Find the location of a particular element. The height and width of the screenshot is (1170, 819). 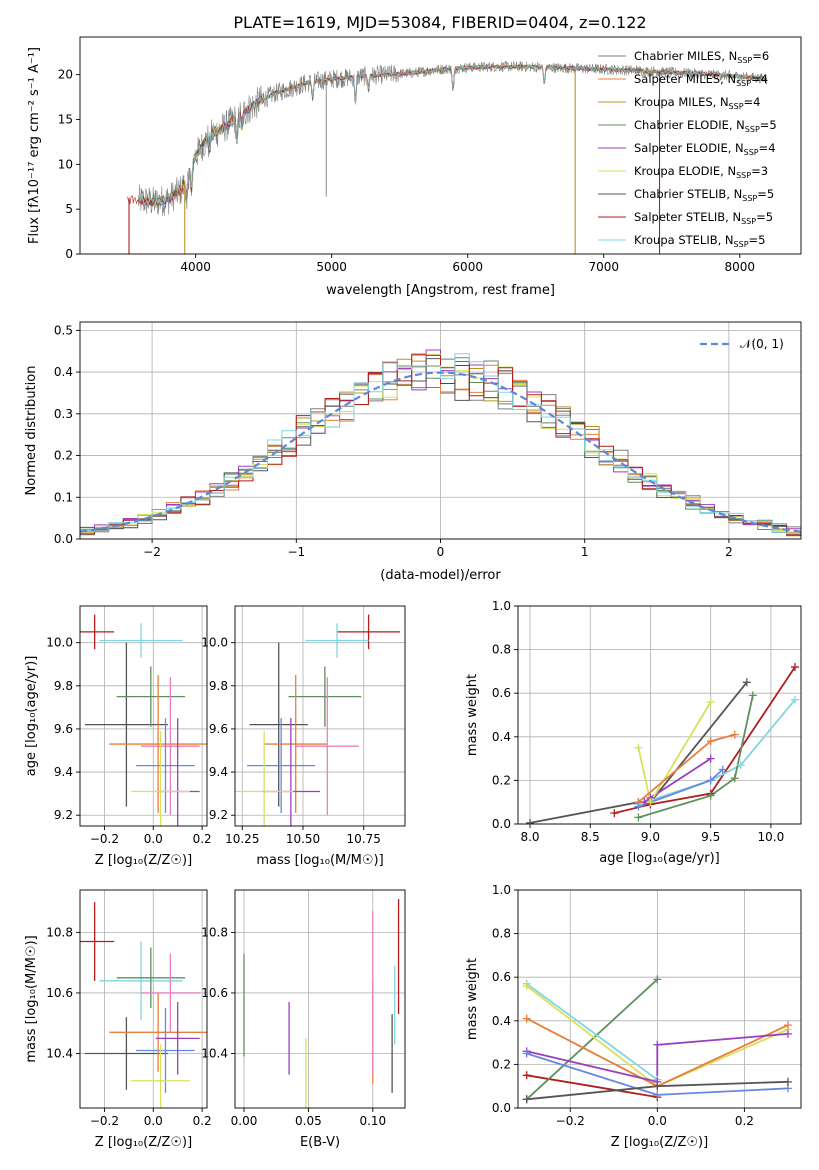

x-axis-label: E(B-V) is located at coordinates (320, 1142).